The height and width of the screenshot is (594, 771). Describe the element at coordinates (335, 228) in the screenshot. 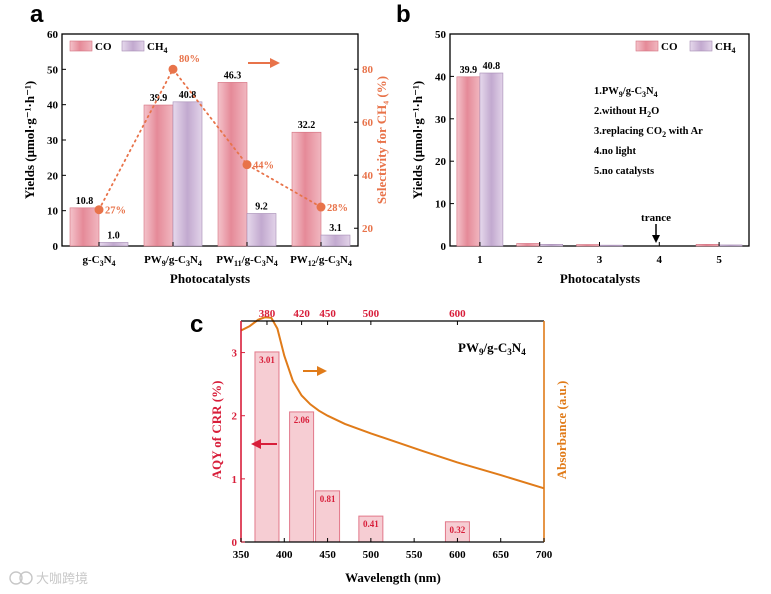

I see `bar-value-label: 3.1` at that location.